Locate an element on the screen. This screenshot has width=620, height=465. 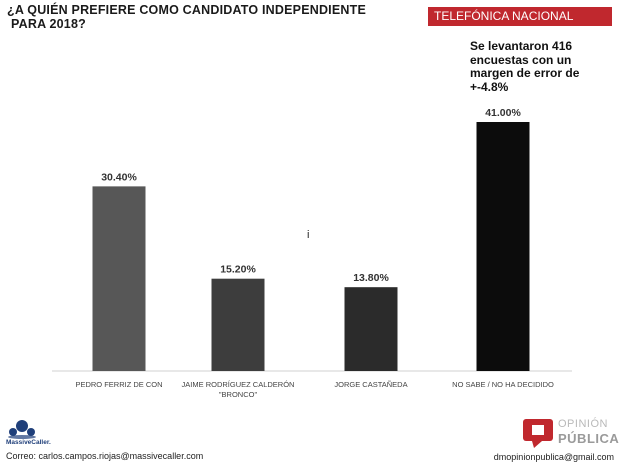
note-line-2: encuestas con un is located at coordinates (521, 59).